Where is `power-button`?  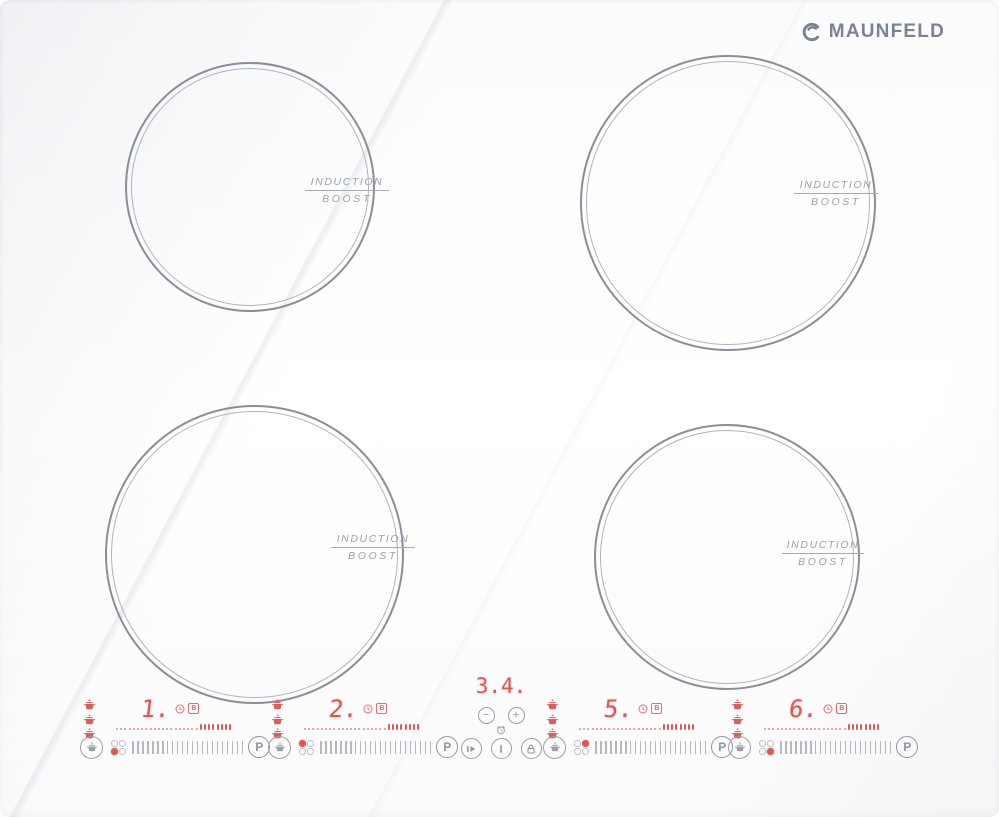 power-button is located at coordinates (501, 748).